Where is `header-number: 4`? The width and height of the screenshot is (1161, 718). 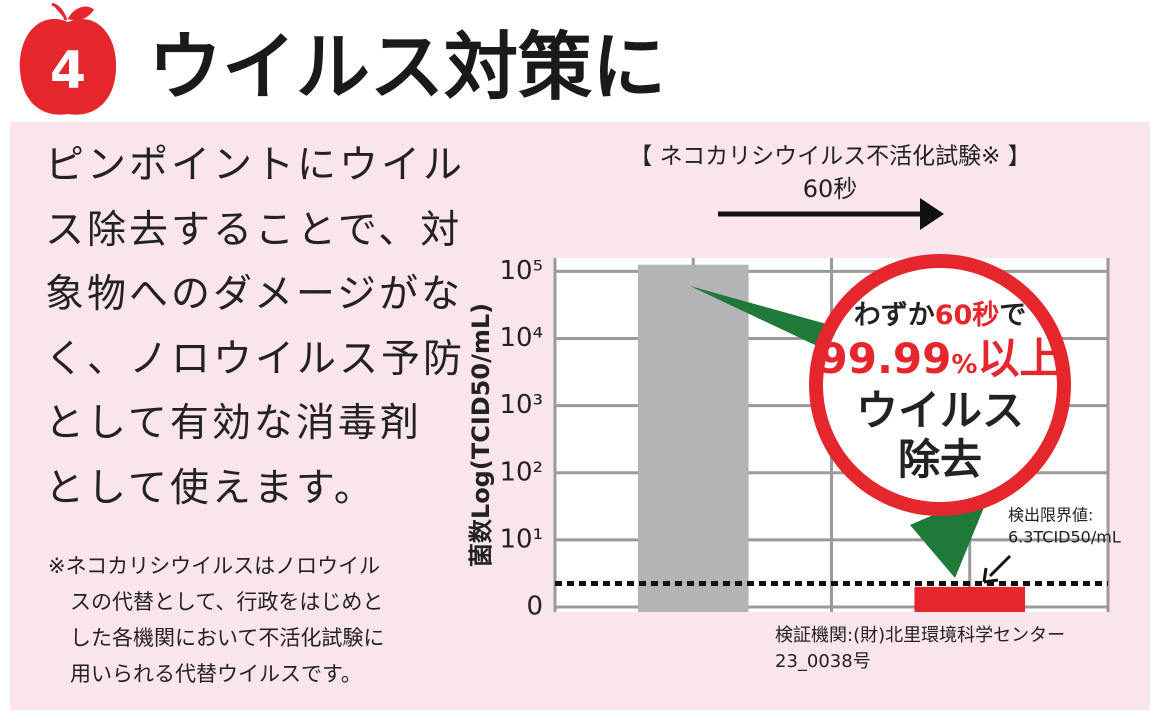
header-number: 4 is located at coordinates (68, 71).